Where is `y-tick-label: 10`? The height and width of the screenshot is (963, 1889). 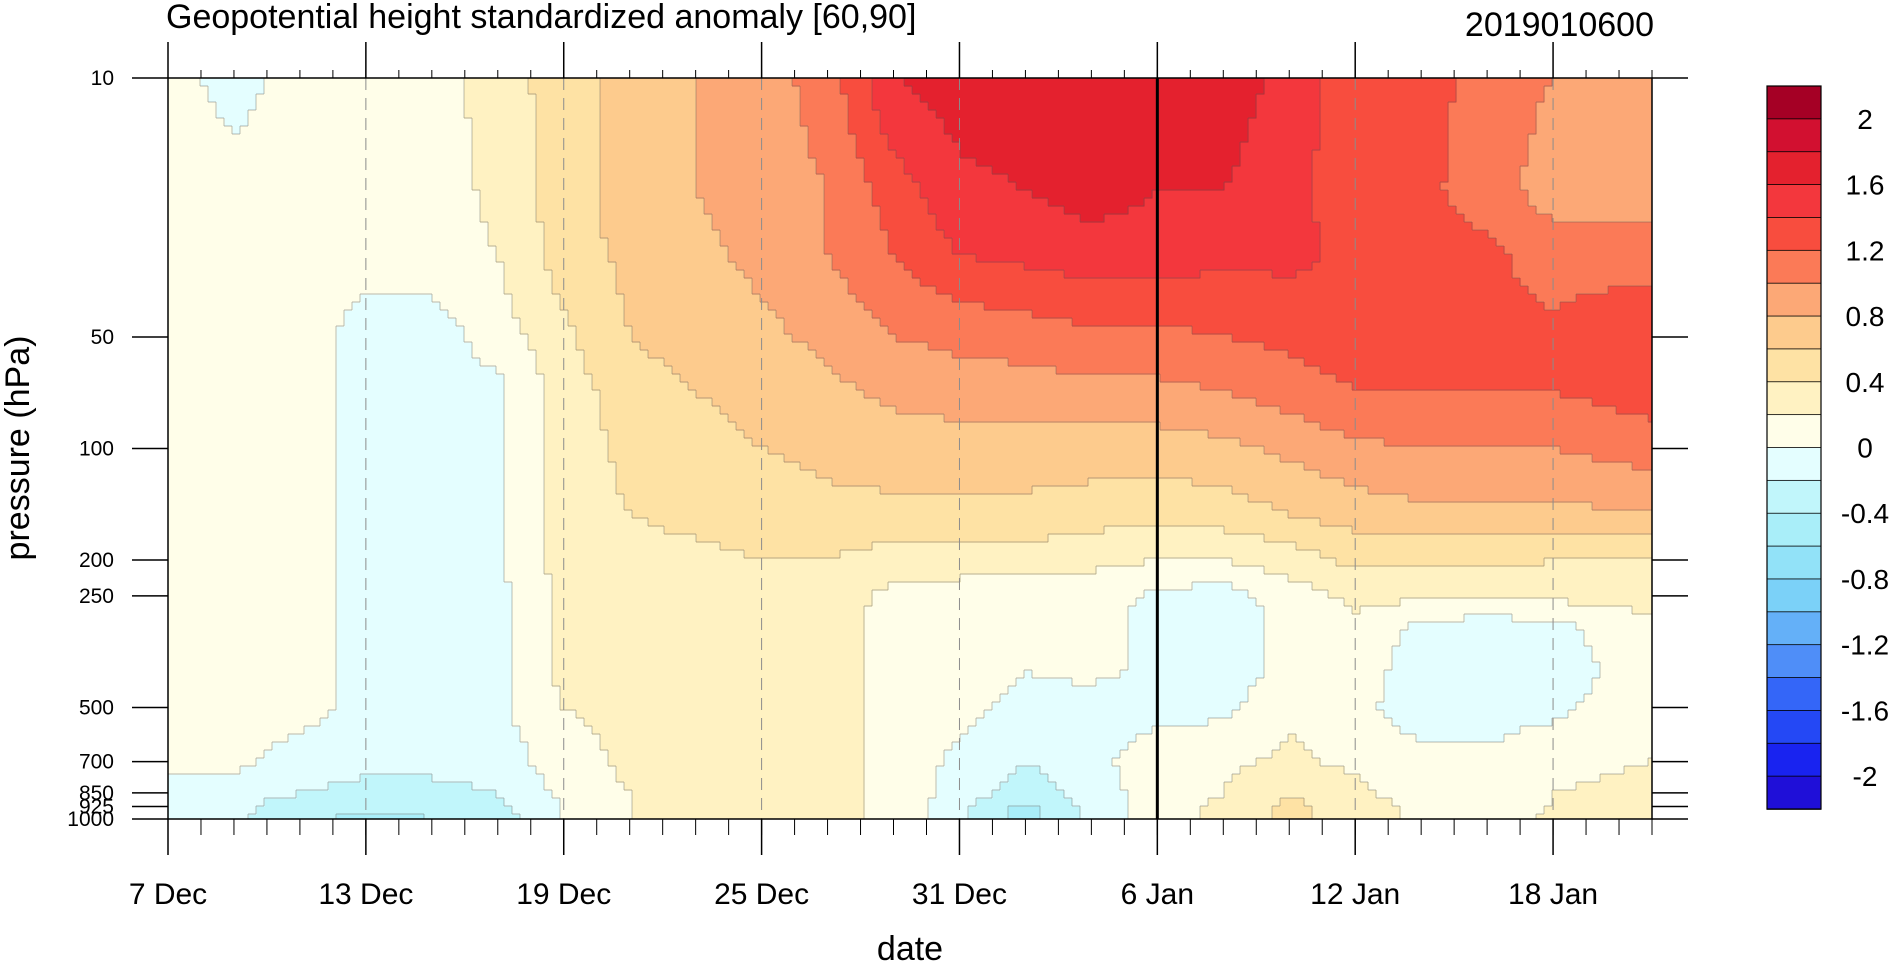
y-tick-label: 10 is located at coordinates (102, 78).